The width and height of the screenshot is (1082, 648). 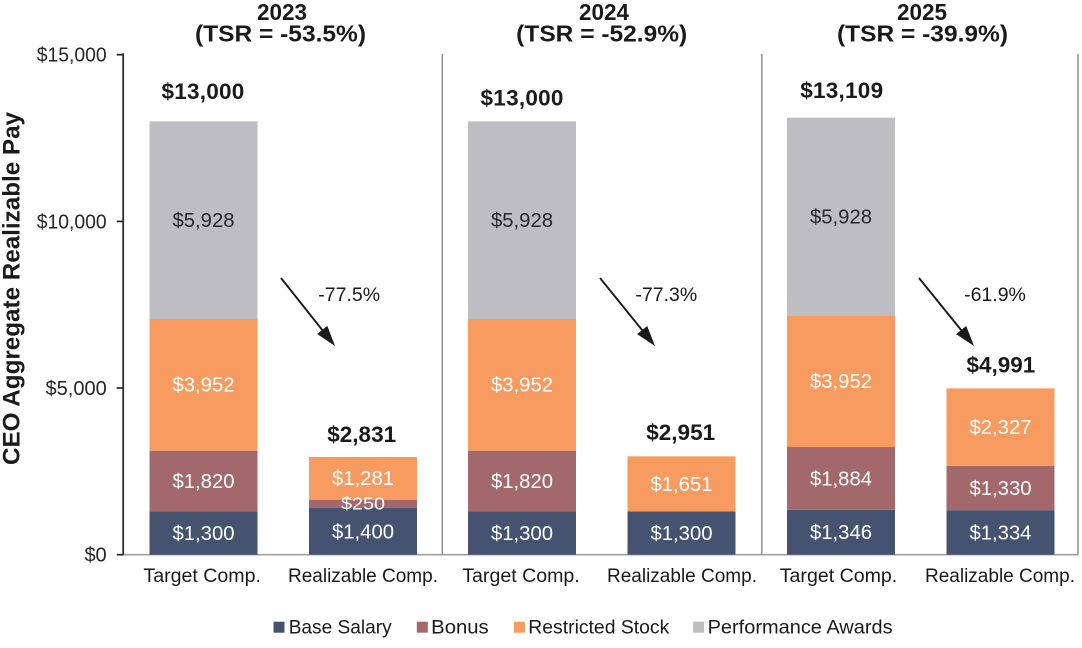 I want to click on svg-text: $250, so click(x=363, y=503).